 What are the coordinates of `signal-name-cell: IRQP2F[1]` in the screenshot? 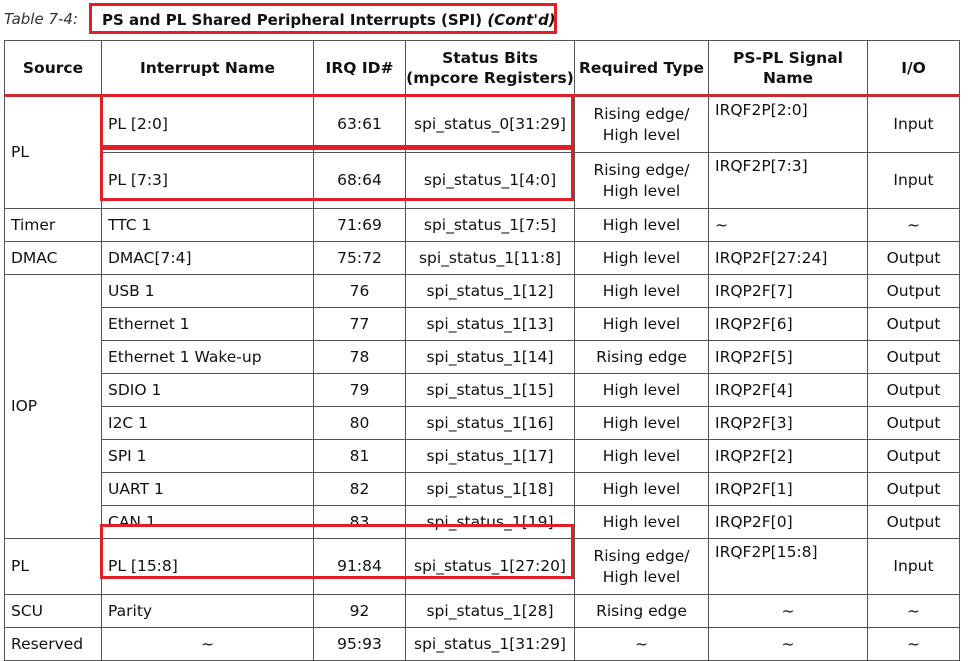 It's located at (788, 489).